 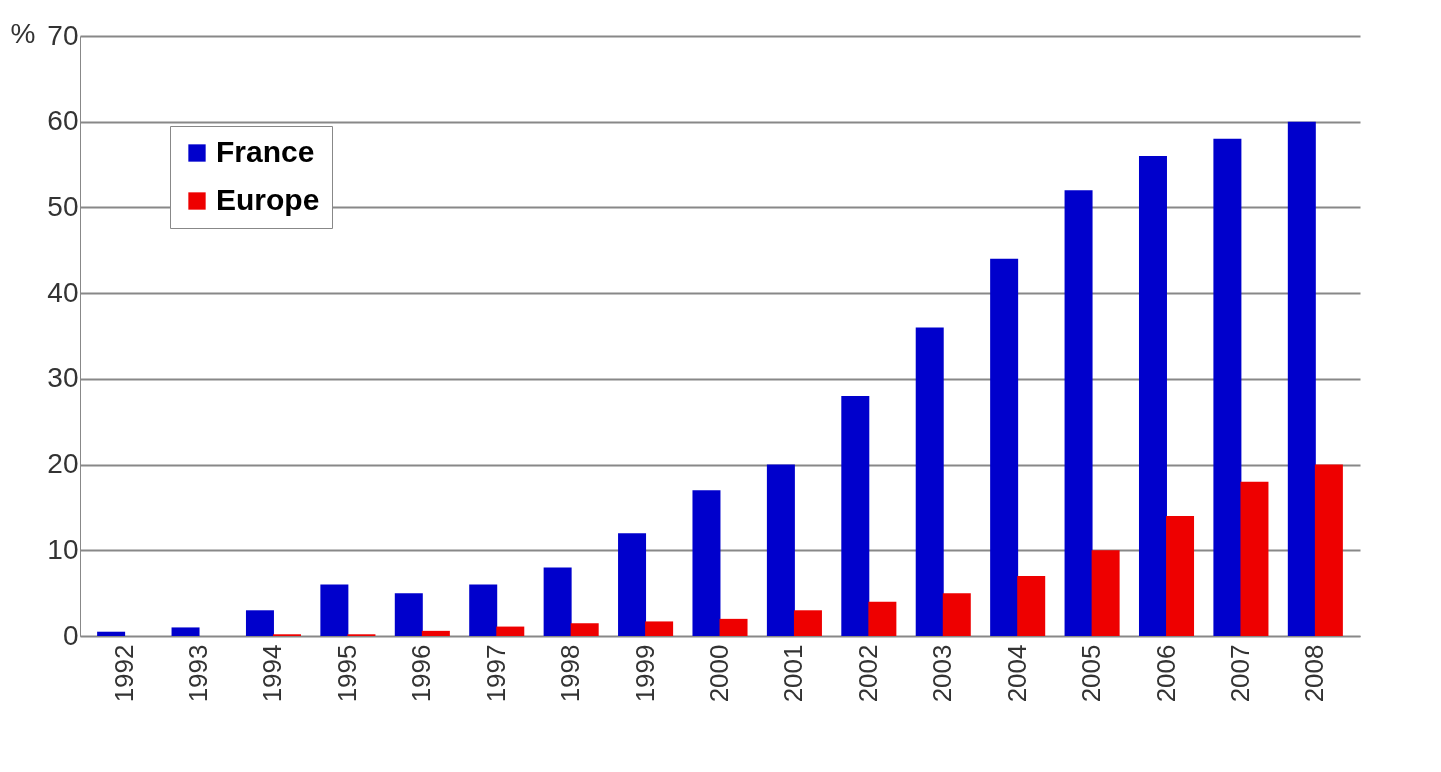 What do you see at coordinates (570, 673) in the screenshot?
I see `x-tick-label: 1998` at bounding box center [570, 673].